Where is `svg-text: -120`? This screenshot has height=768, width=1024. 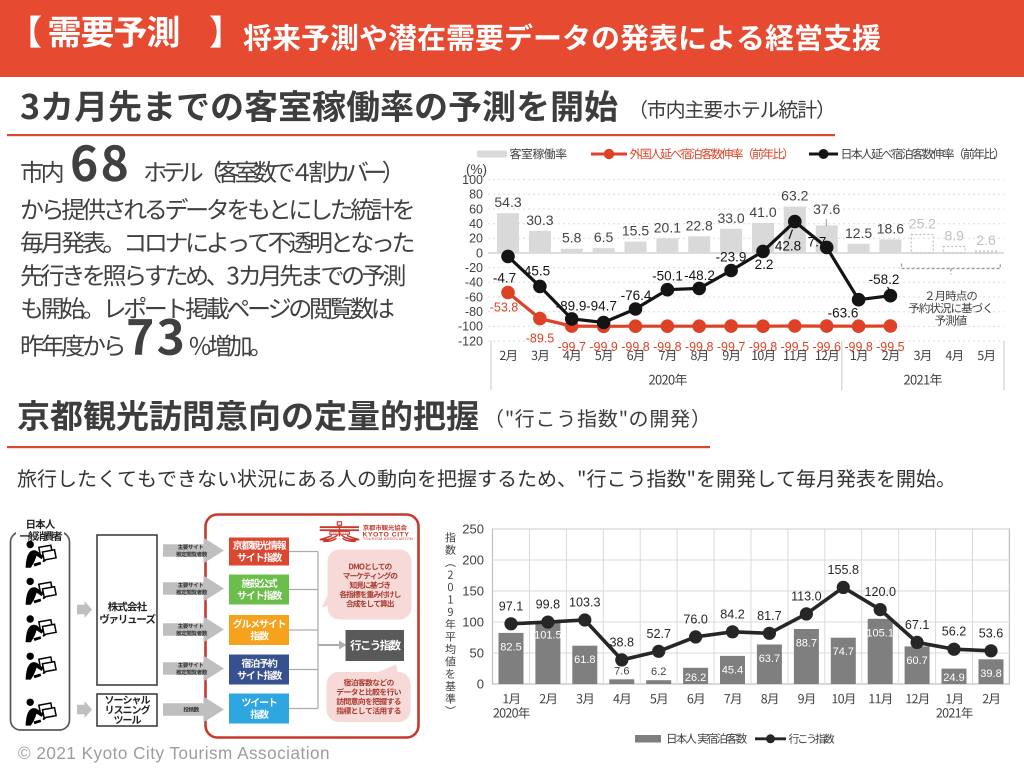 svg-text: -120 is located at coordinates (470, 341).